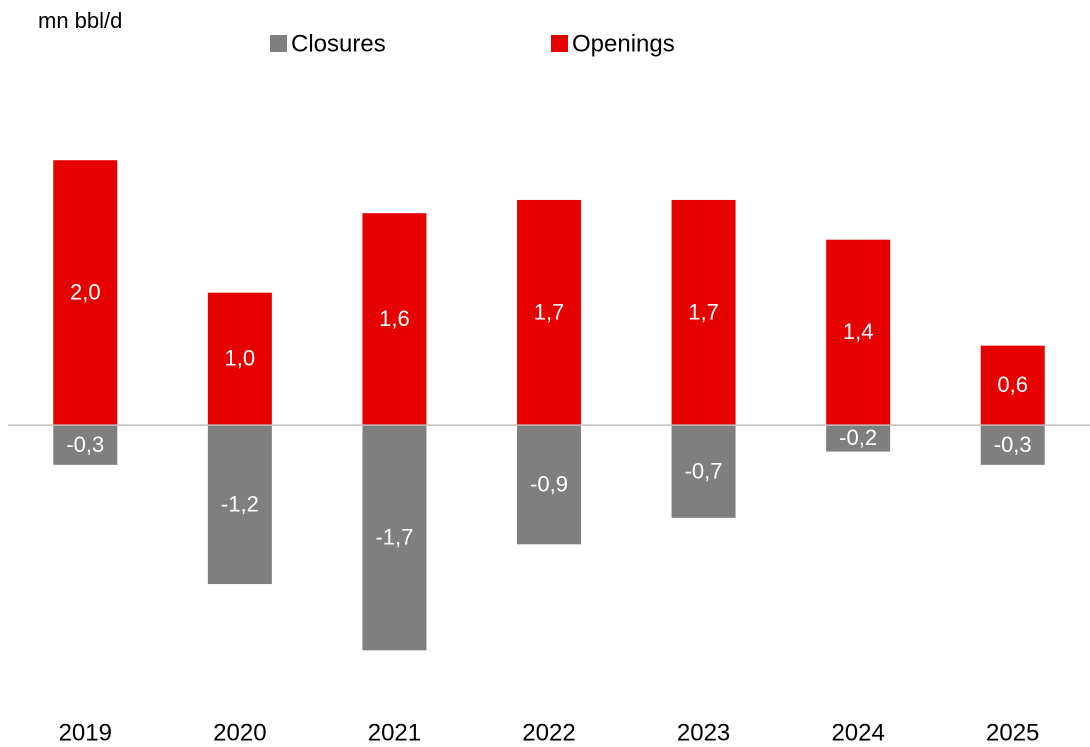 The width and height of the screenshot is (1090, 747). Describe the element at coordinates (80, 20) in the screenshot. I see `y-axis-unit: mn bbl/d` at that location.